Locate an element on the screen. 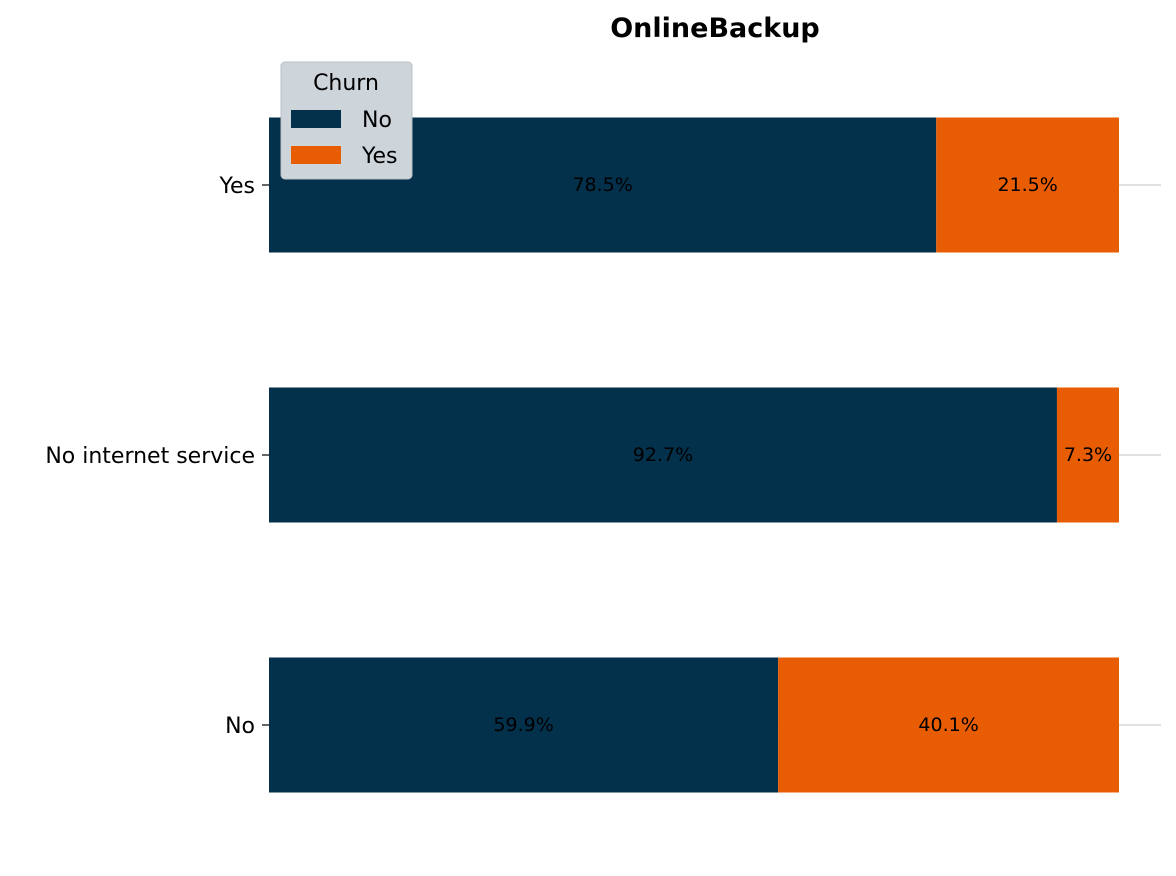 This screenshot has width=1176, height=876. y-axis: Yes No internet service No is located at coordinates (157, 456).